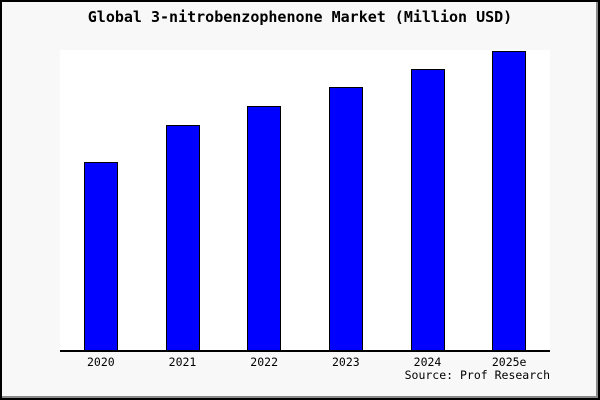 The height and width of the screenshot is (400, 600). Describe the element at coordinates (427, 362) in the screenshot. I see `x-tick-label-2024: 2024` at that location.